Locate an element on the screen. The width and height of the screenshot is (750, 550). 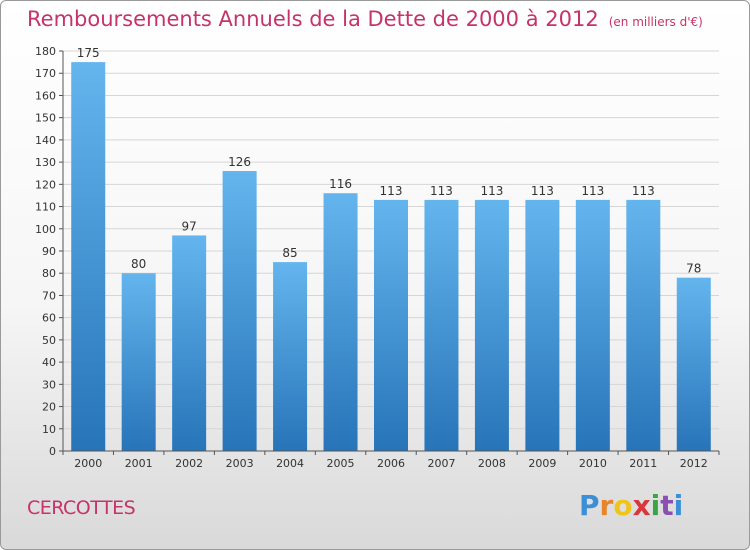
x-tick-label-2006: 2006 is located at coordinates (391, 463).